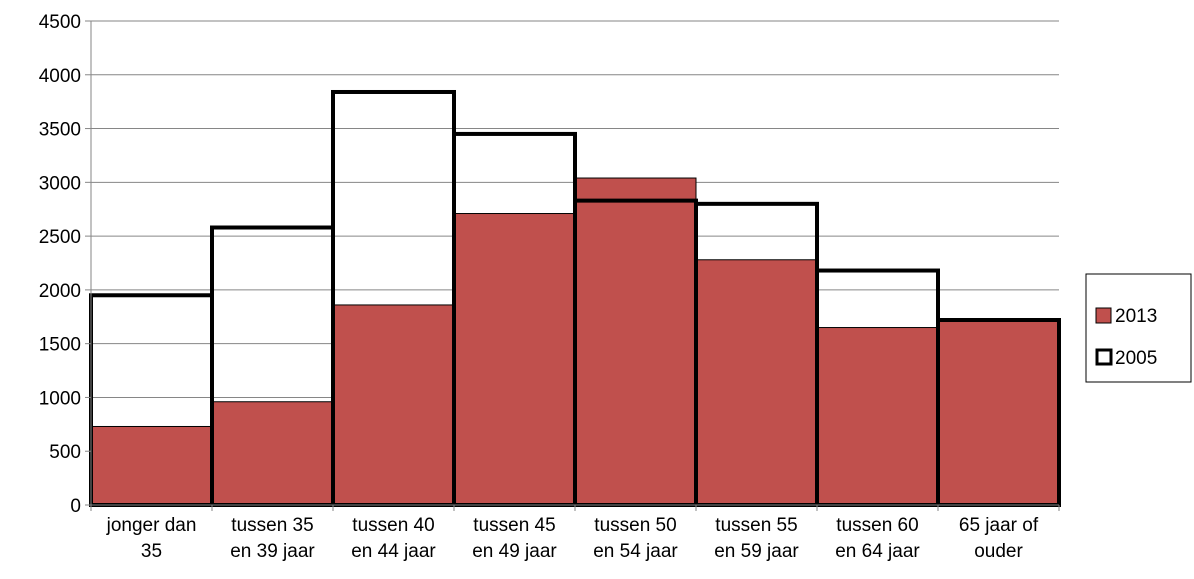  I want to click on x-tick-label-0: jonger dan 35, so click(151, 538).